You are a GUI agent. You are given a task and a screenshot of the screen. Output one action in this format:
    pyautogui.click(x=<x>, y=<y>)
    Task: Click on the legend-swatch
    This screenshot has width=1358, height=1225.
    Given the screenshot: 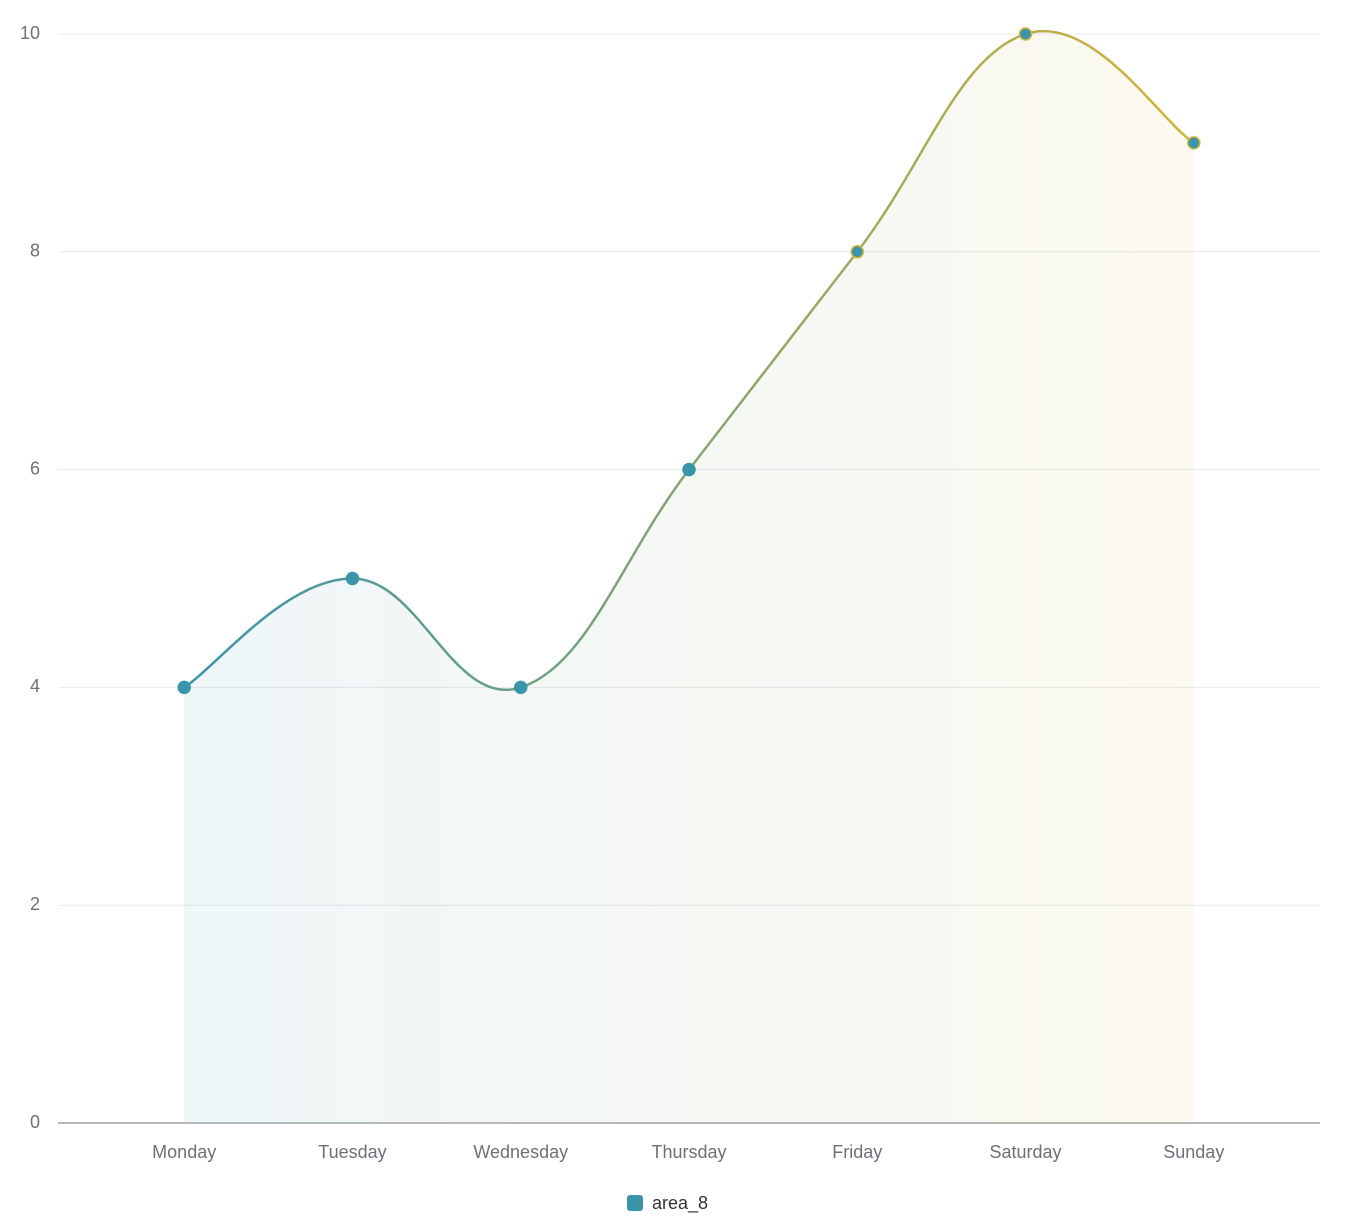 What is the action you would take?
    pyautogui.click(x=635, y=1203)
    